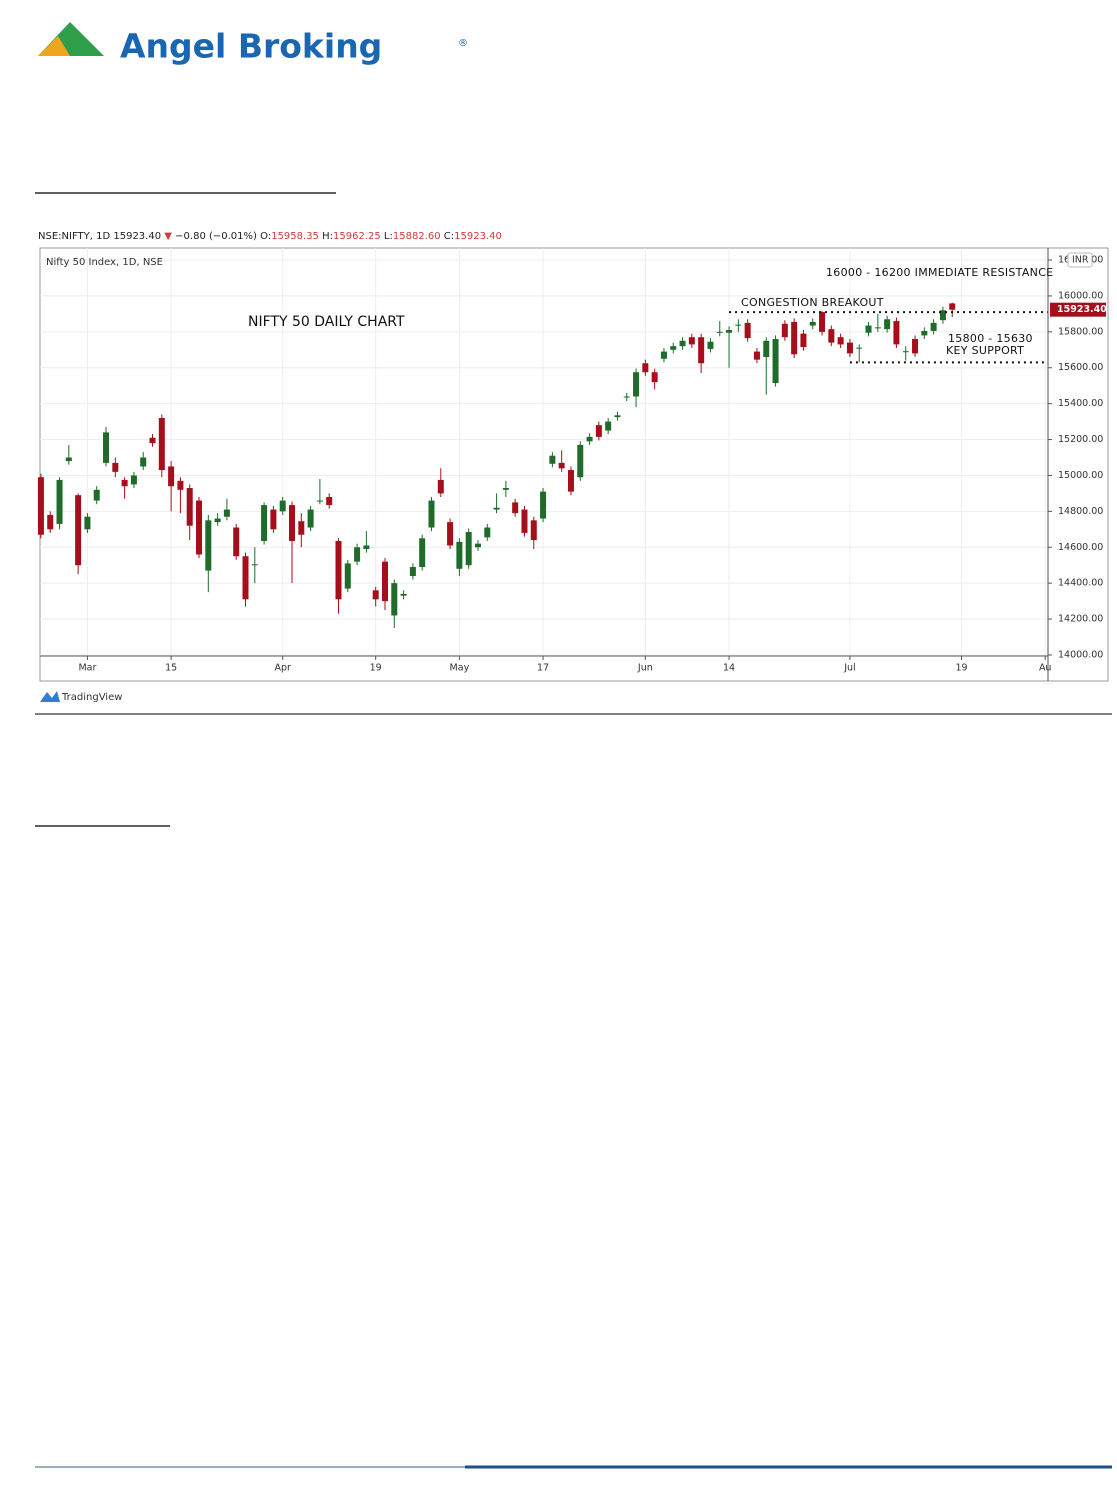 This screenshot has height=1511, width=1117. Describe the element at coordinates (74, 236) in the screenshot. I see `symbol: NSE:NIFTY, 1D` at that location.